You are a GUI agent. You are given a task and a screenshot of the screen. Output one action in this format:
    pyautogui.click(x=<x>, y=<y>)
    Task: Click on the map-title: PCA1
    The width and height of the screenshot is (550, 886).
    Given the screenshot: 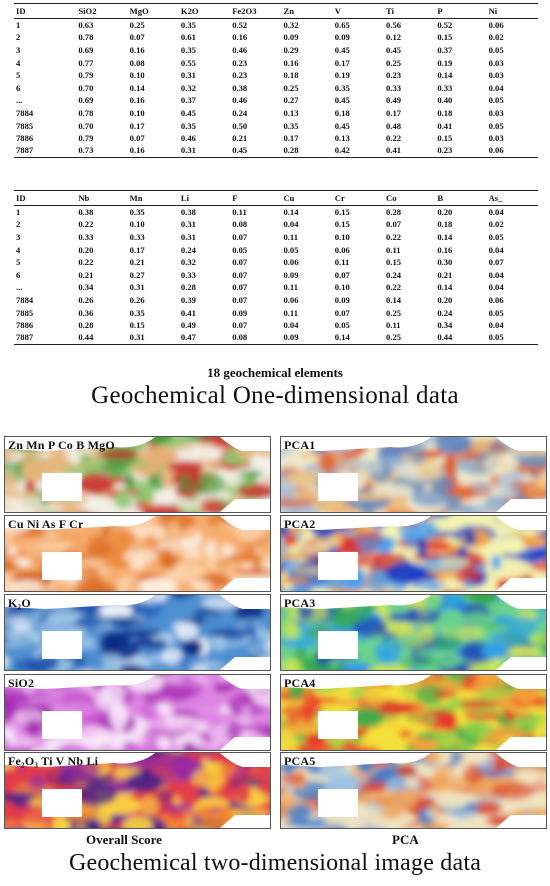 What is the action you would take?
    pyautogui.click(x=300, y=445)
    